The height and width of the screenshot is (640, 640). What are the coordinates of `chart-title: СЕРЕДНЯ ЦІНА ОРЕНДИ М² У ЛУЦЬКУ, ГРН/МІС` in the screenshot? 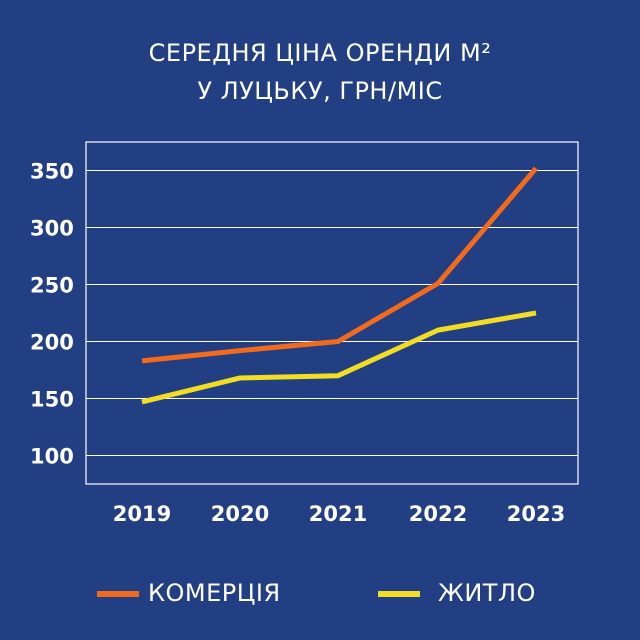 It's located at (320, 72).